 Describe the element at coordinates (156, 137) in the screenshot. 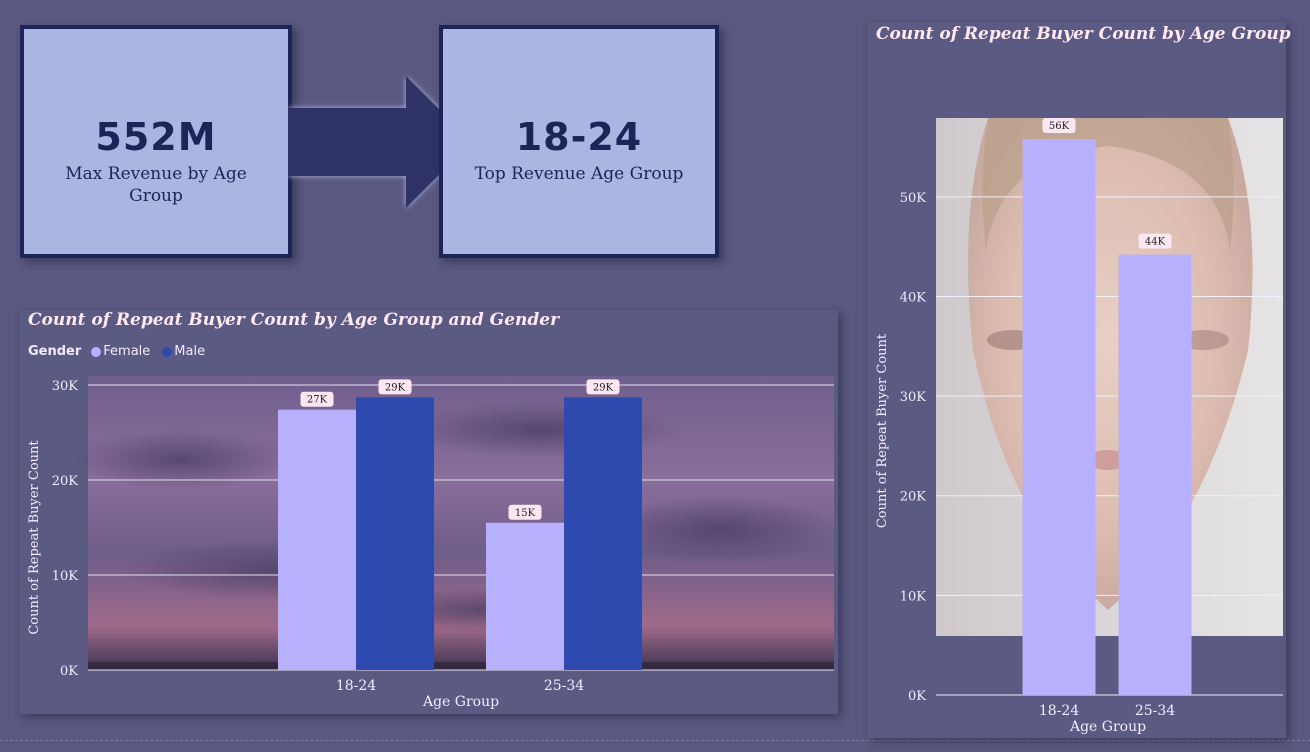

I see `kpi-value: 552M` at that location.